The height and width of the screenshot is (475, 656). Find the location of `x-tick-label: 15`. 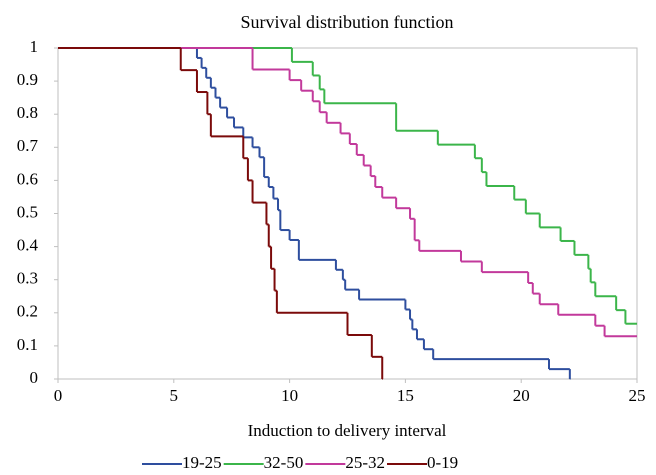

x-tick-label: 15 is located at coordinates (405, 395).